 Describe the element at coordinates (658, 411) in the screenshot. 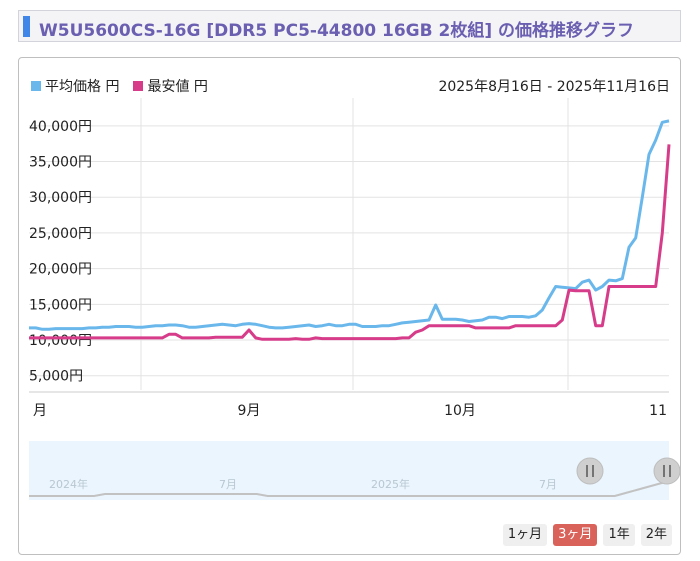

I see `x-tick-label: 11` at that location.